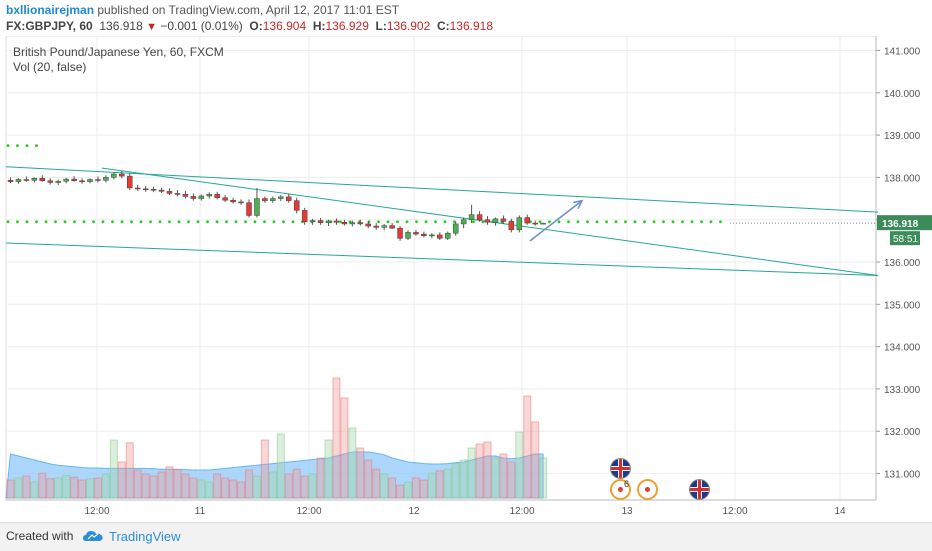 The width and height of the screenshot is (932, 551). What do you see at coordinates (145, 536) in the screenshot?
I see `tradingview-brand: TradingView` at bounding box center [145, 536].